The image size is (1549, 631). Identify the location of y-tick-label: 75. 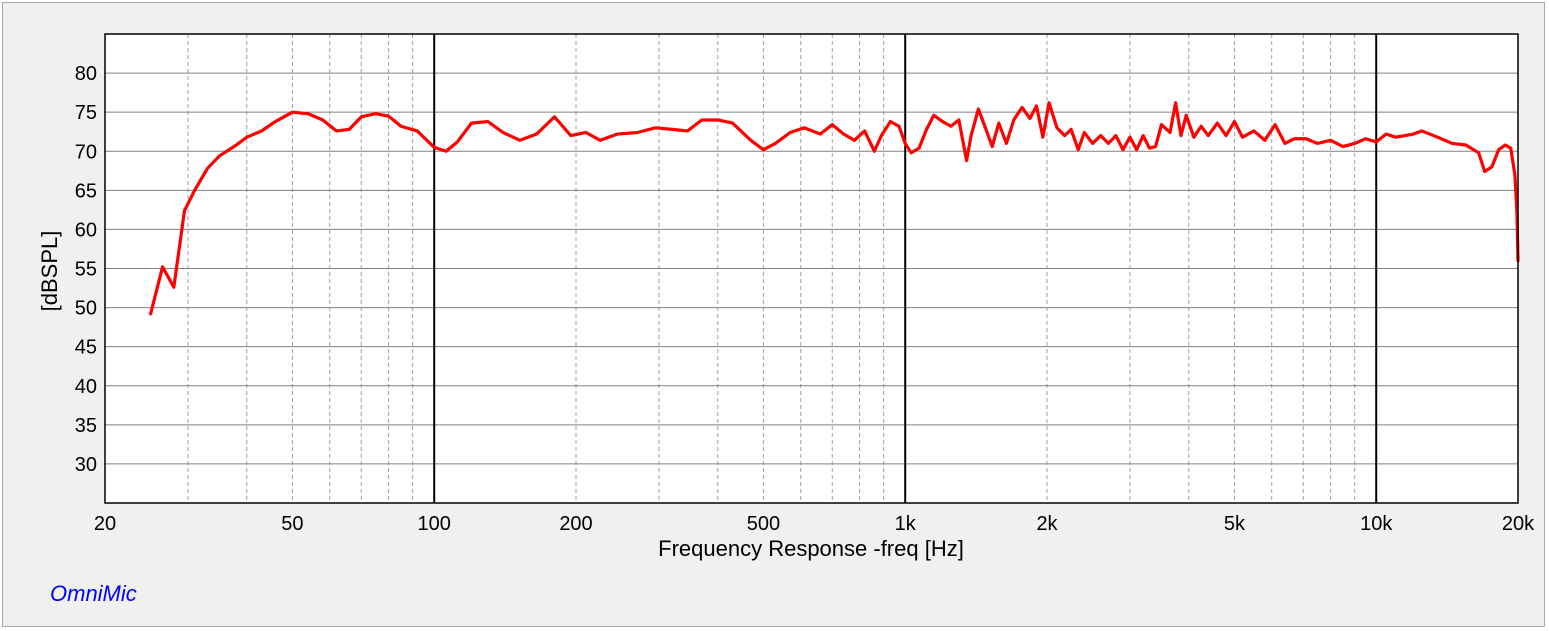
(86, 113).